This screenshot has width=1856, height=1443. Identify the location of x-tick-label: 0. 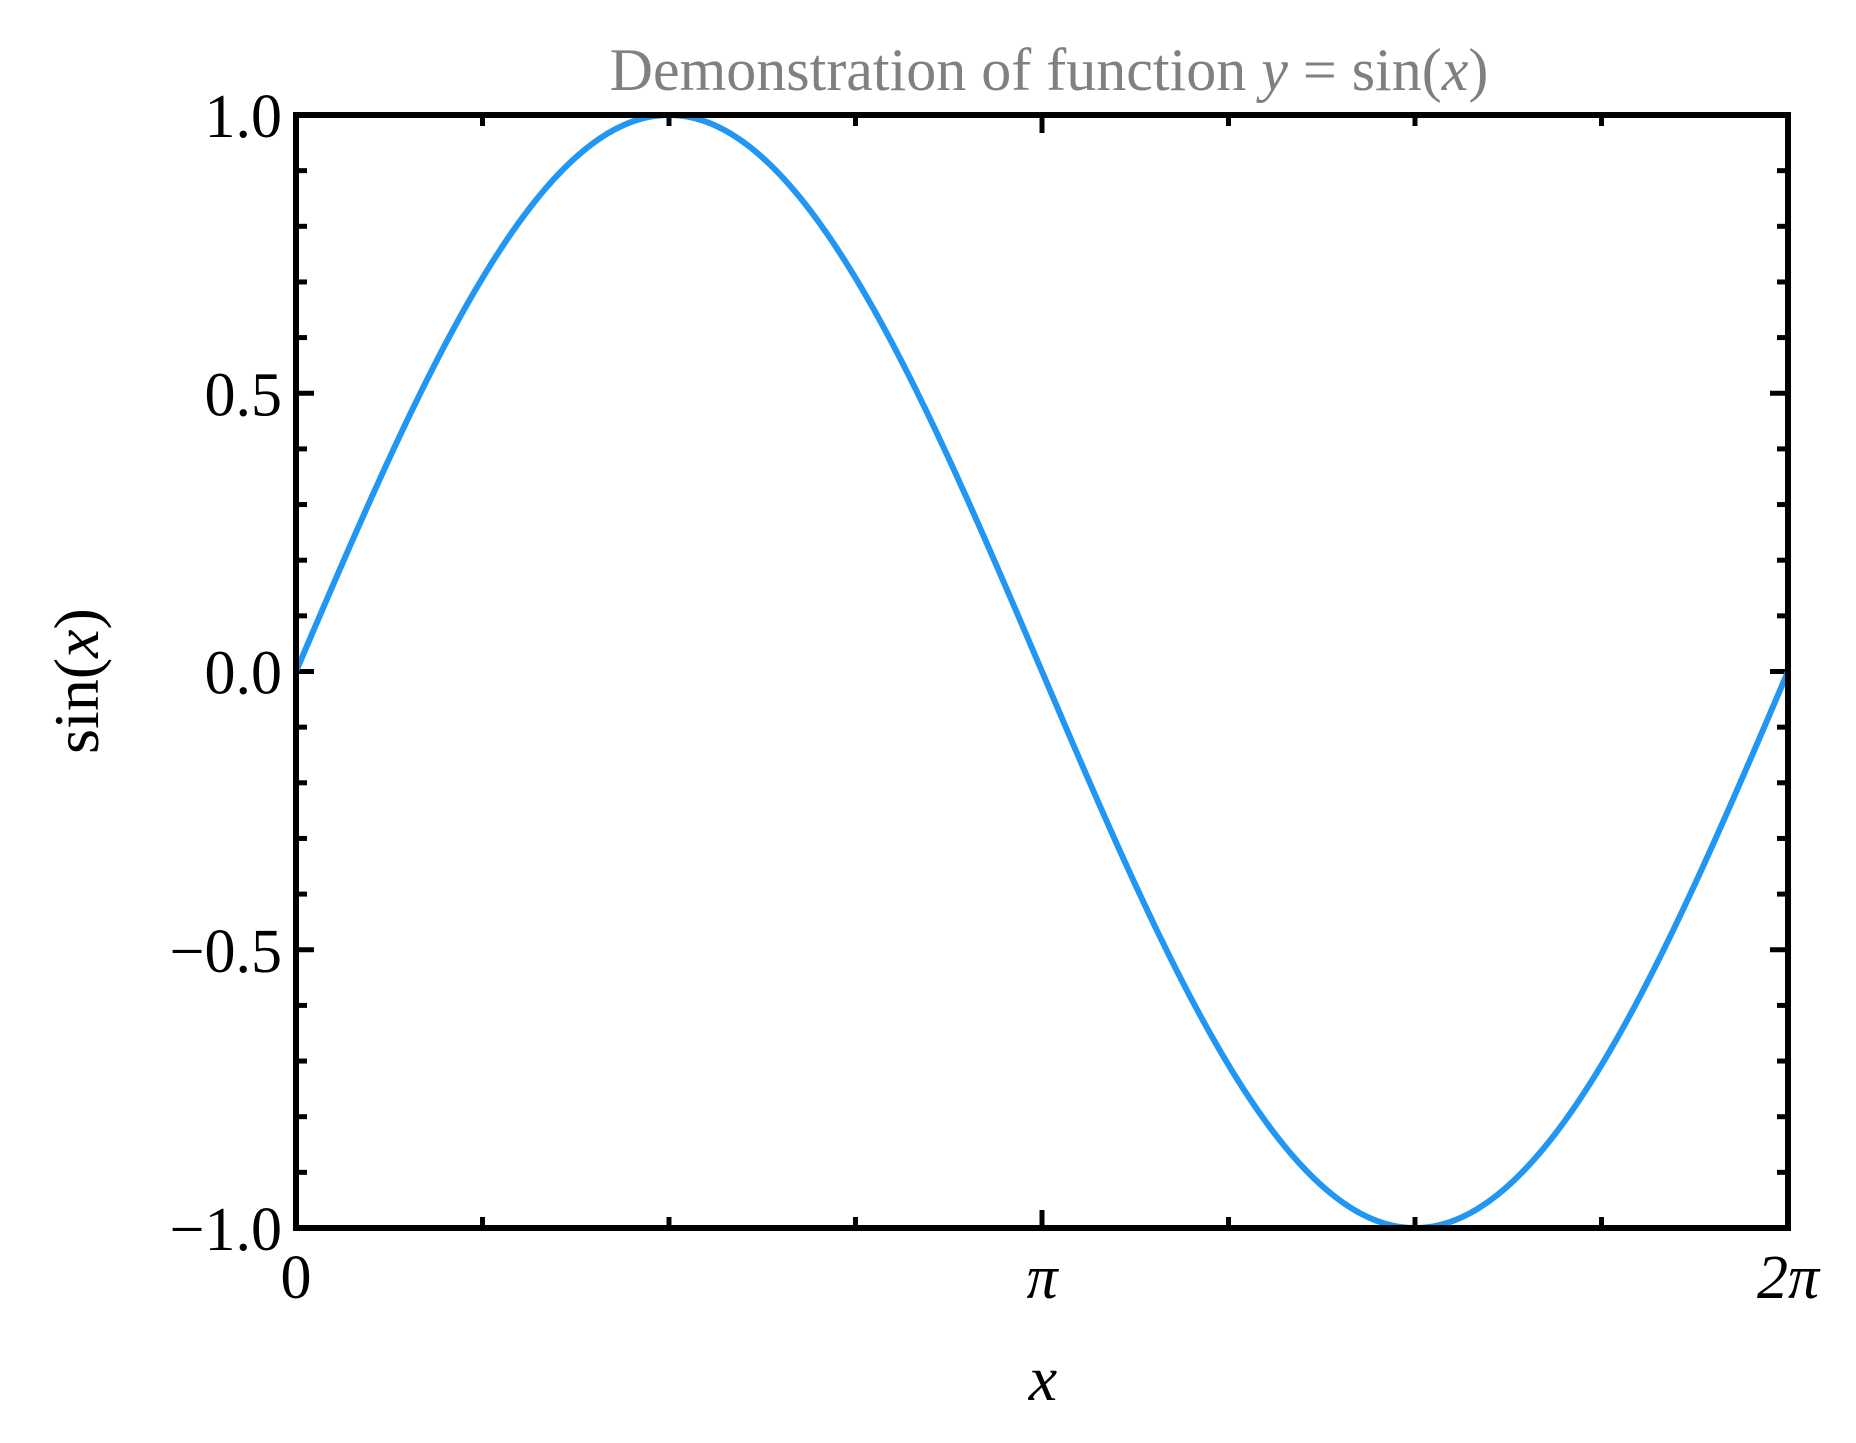
(296, 1278).